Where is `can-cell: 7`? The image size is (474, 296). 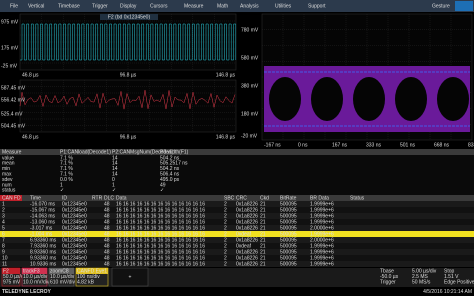
can-cell: 7 is located at coordinates (3, 240).